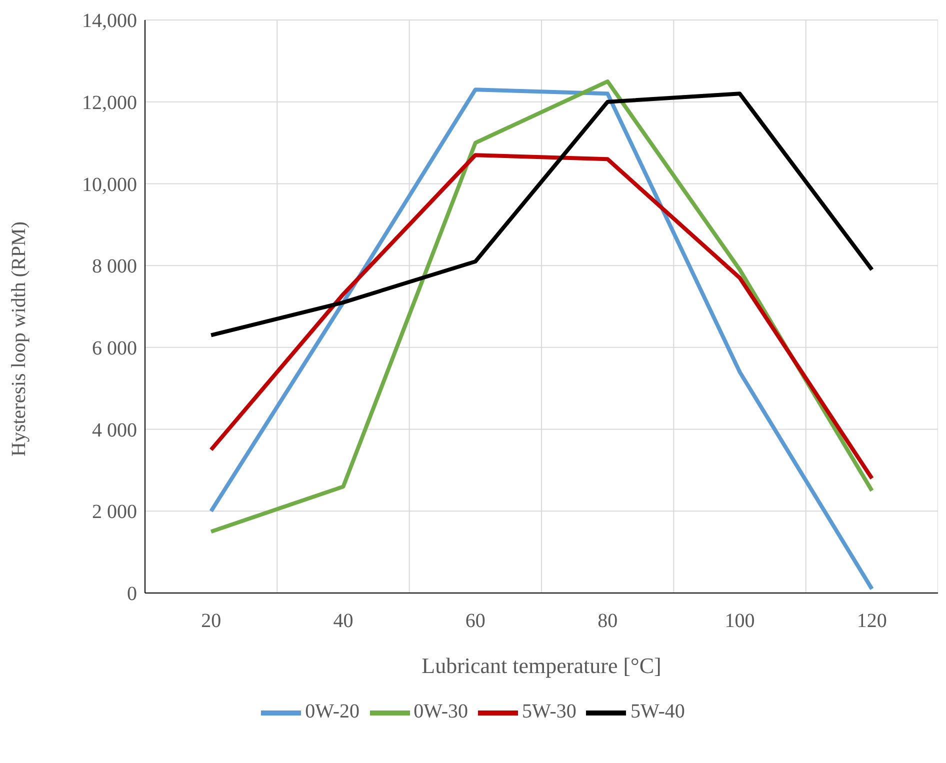 The height and width of the screenshot is (763, 946). Describe the element at coordinates (19, 339) in the screenshot. I see `y-axis-title: Hysteresis loop width (RPM)` at that location.